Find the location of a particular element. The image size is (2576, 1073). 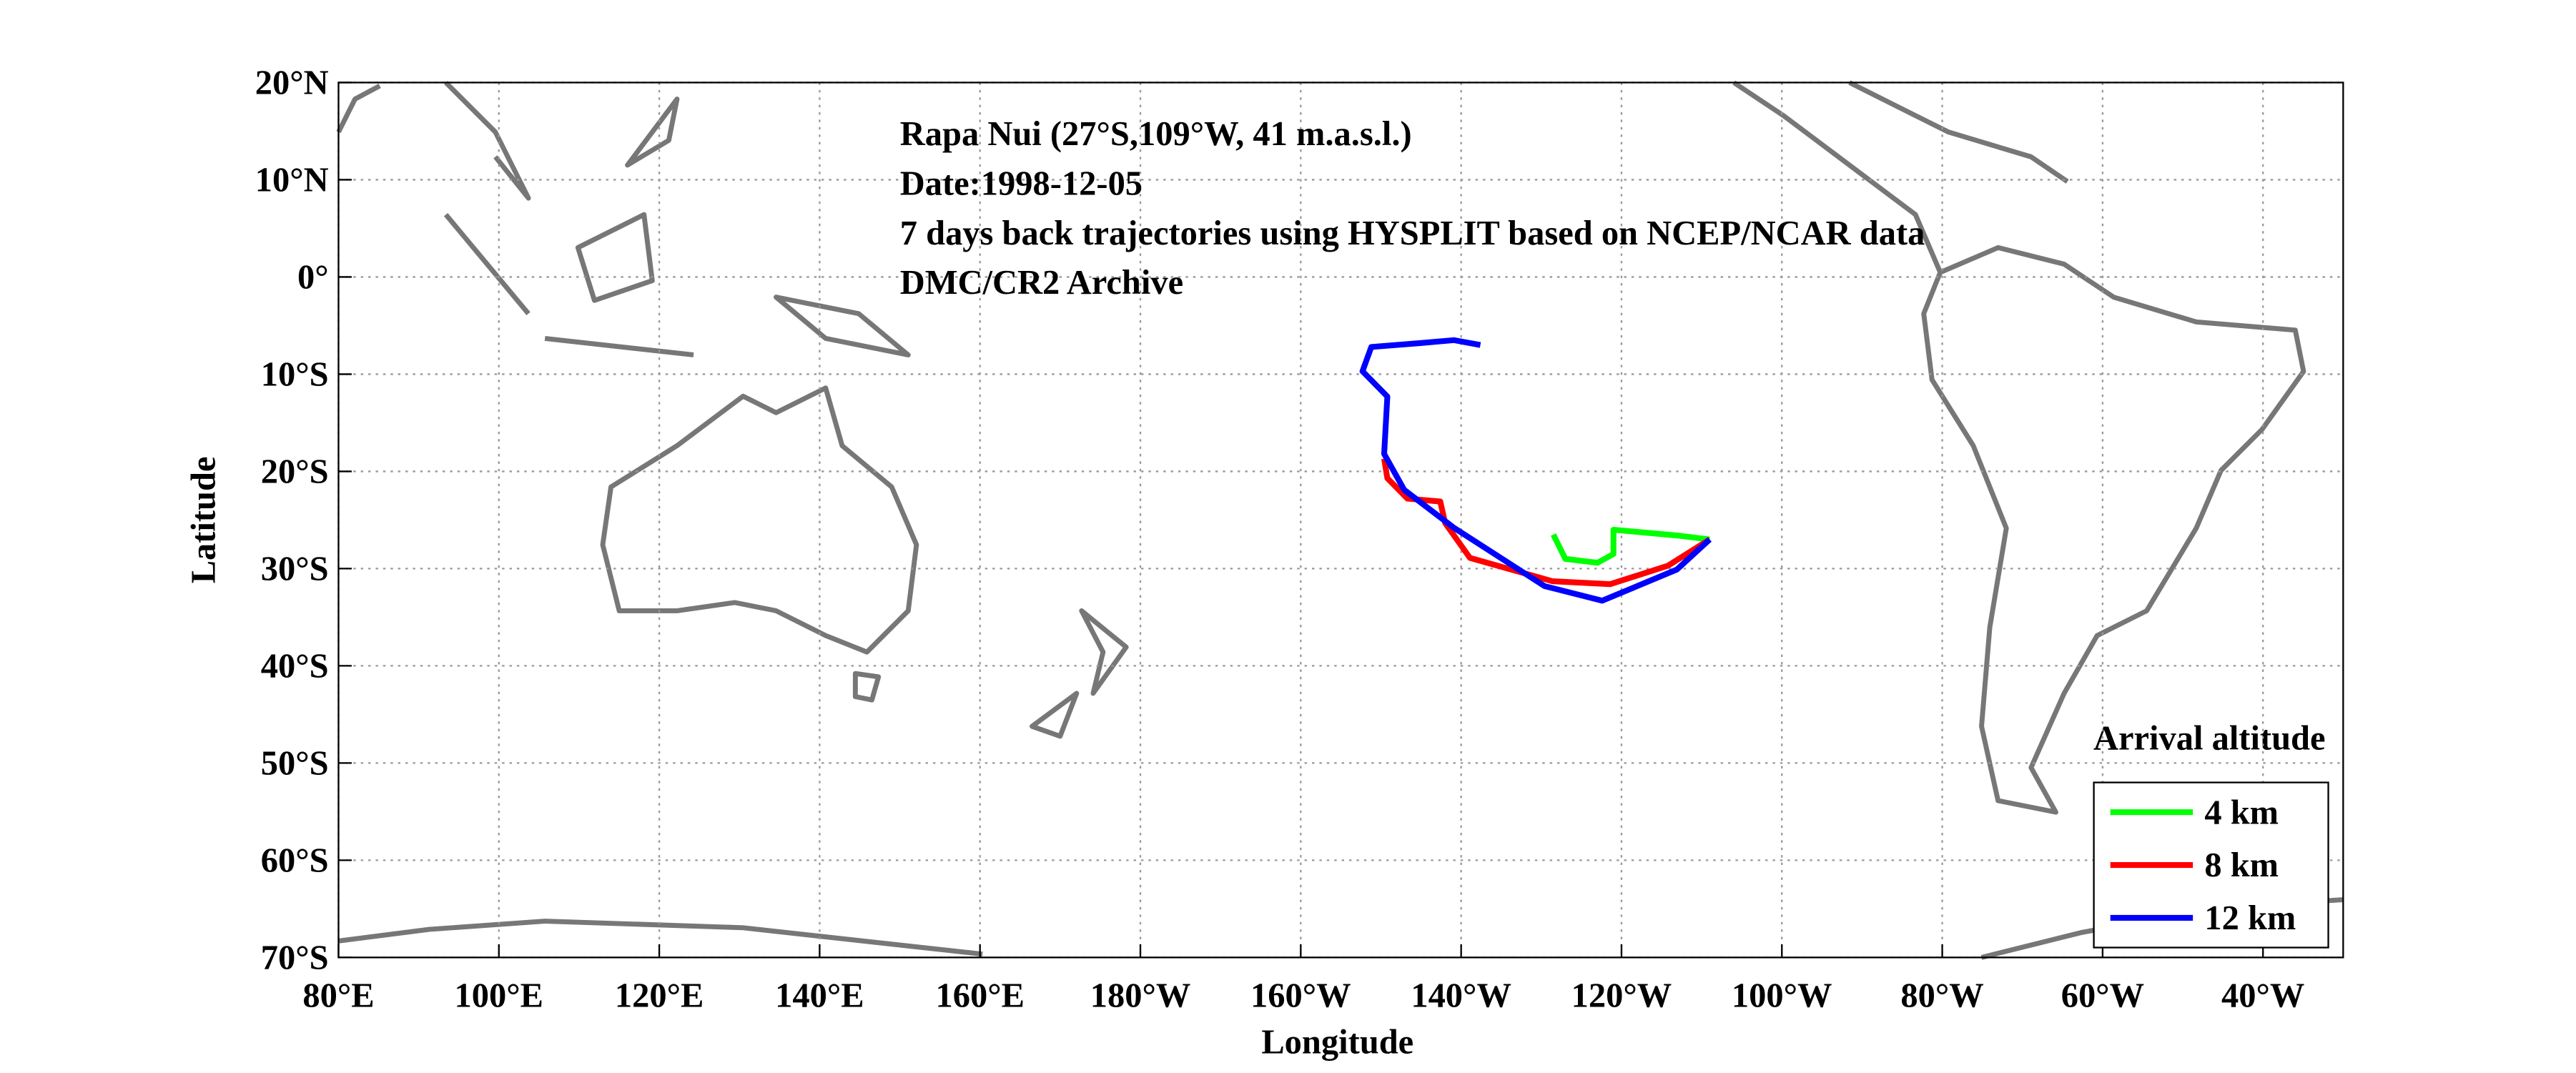

y-tick-label: 30°S is located at coordinates (295, 569).